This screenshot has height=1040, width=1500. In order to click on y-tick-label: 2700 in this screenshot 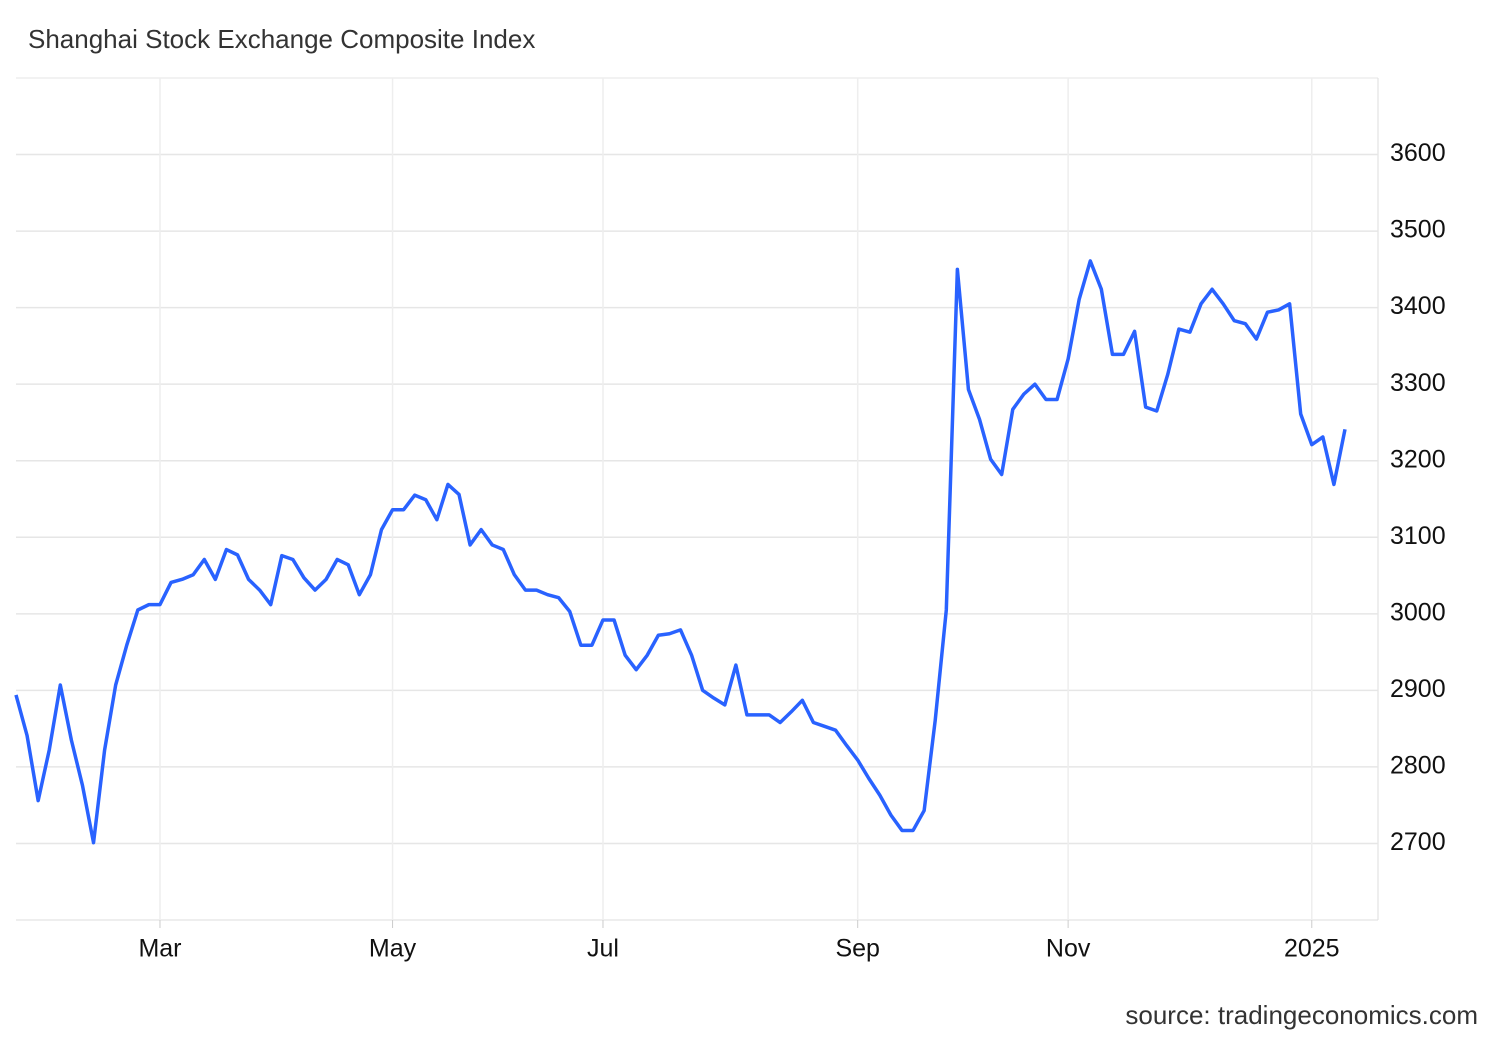, I will do `click(1418, 842)`.